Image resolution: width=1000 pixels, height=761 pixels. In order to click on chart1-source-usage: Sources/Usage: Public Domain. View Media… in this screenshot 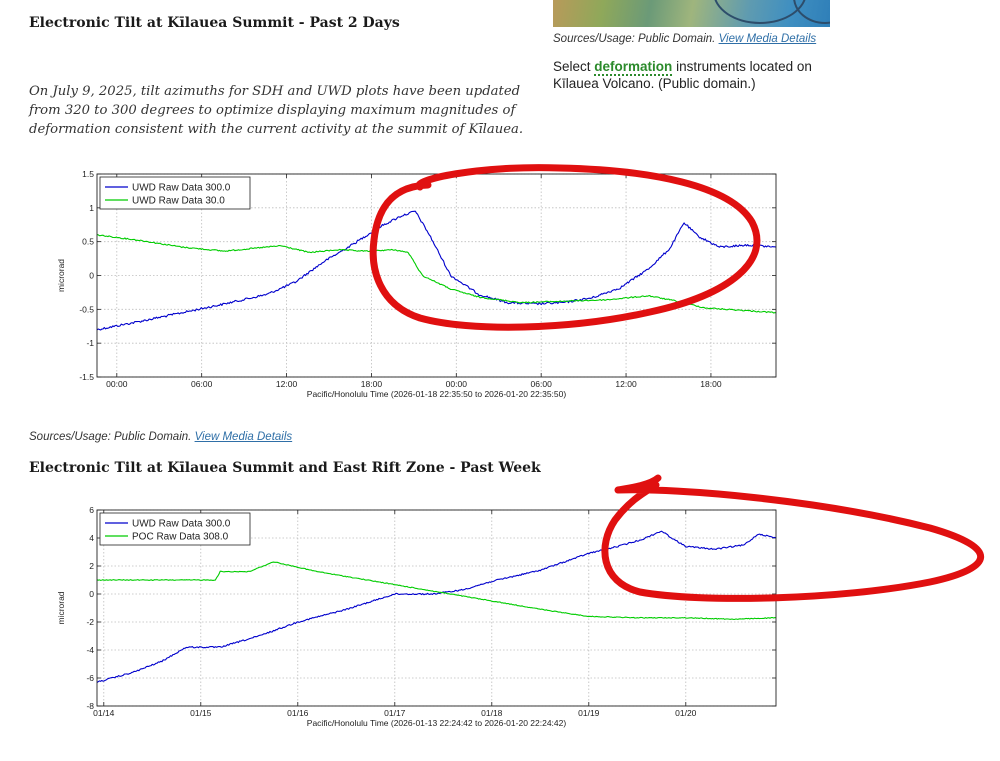, I will do `click(160, 437)`.